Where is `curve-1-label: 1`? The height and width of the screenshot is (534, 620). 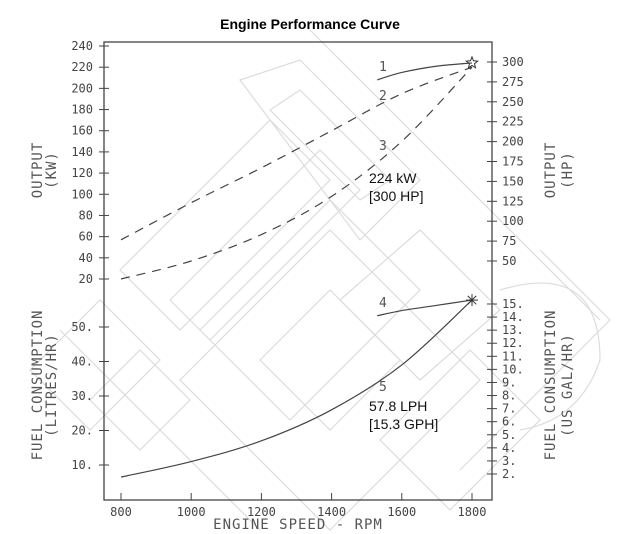 curve-1-label: 1 is located at coordinates (383, 67).